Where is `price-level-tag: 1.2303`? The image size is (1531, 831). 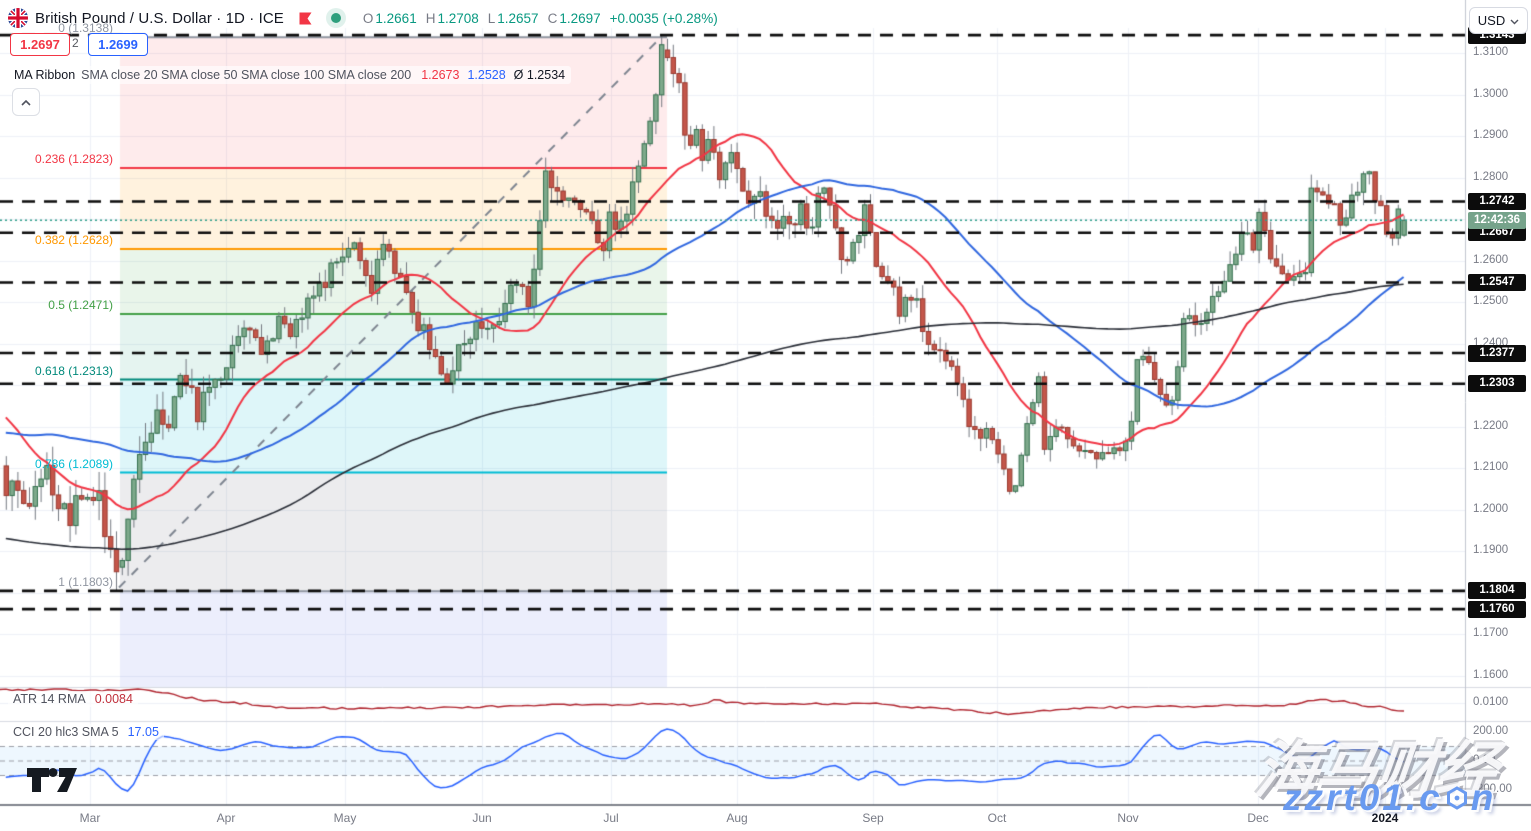 price-level-tag: 1.2303 is located at coordinates (1497, 384).